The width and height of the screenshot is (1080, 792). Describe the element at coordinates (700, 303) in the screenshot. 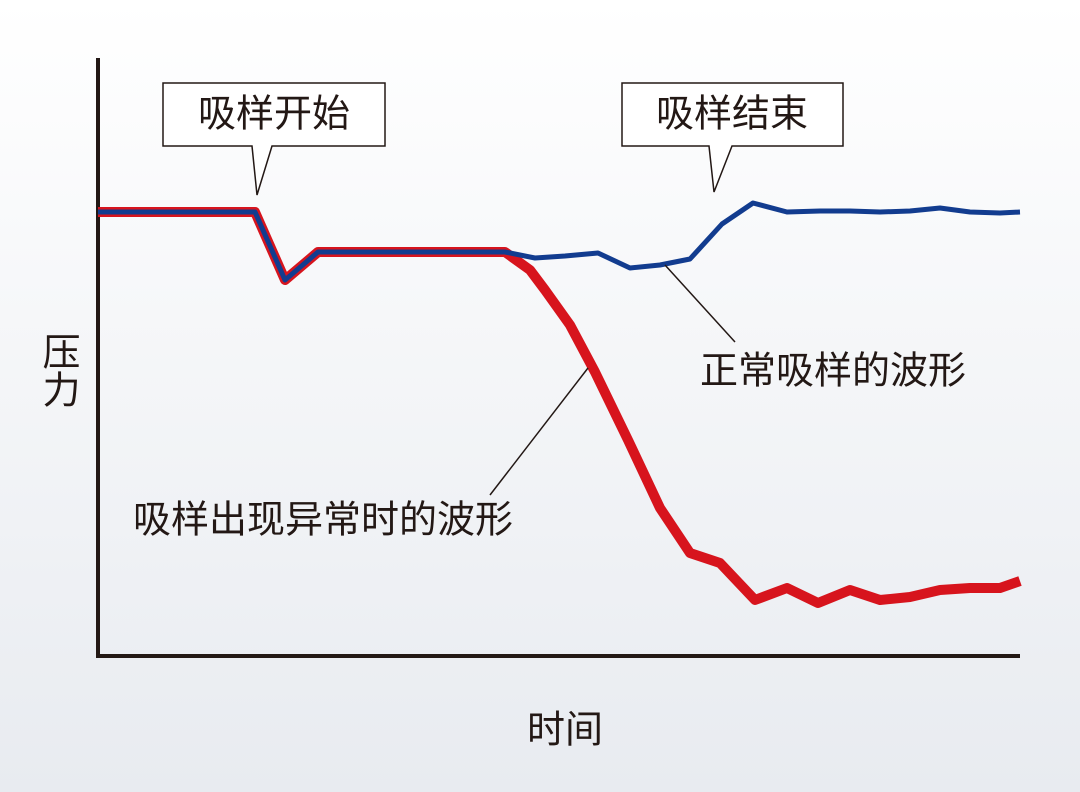

I see `leader-normal` at that location.